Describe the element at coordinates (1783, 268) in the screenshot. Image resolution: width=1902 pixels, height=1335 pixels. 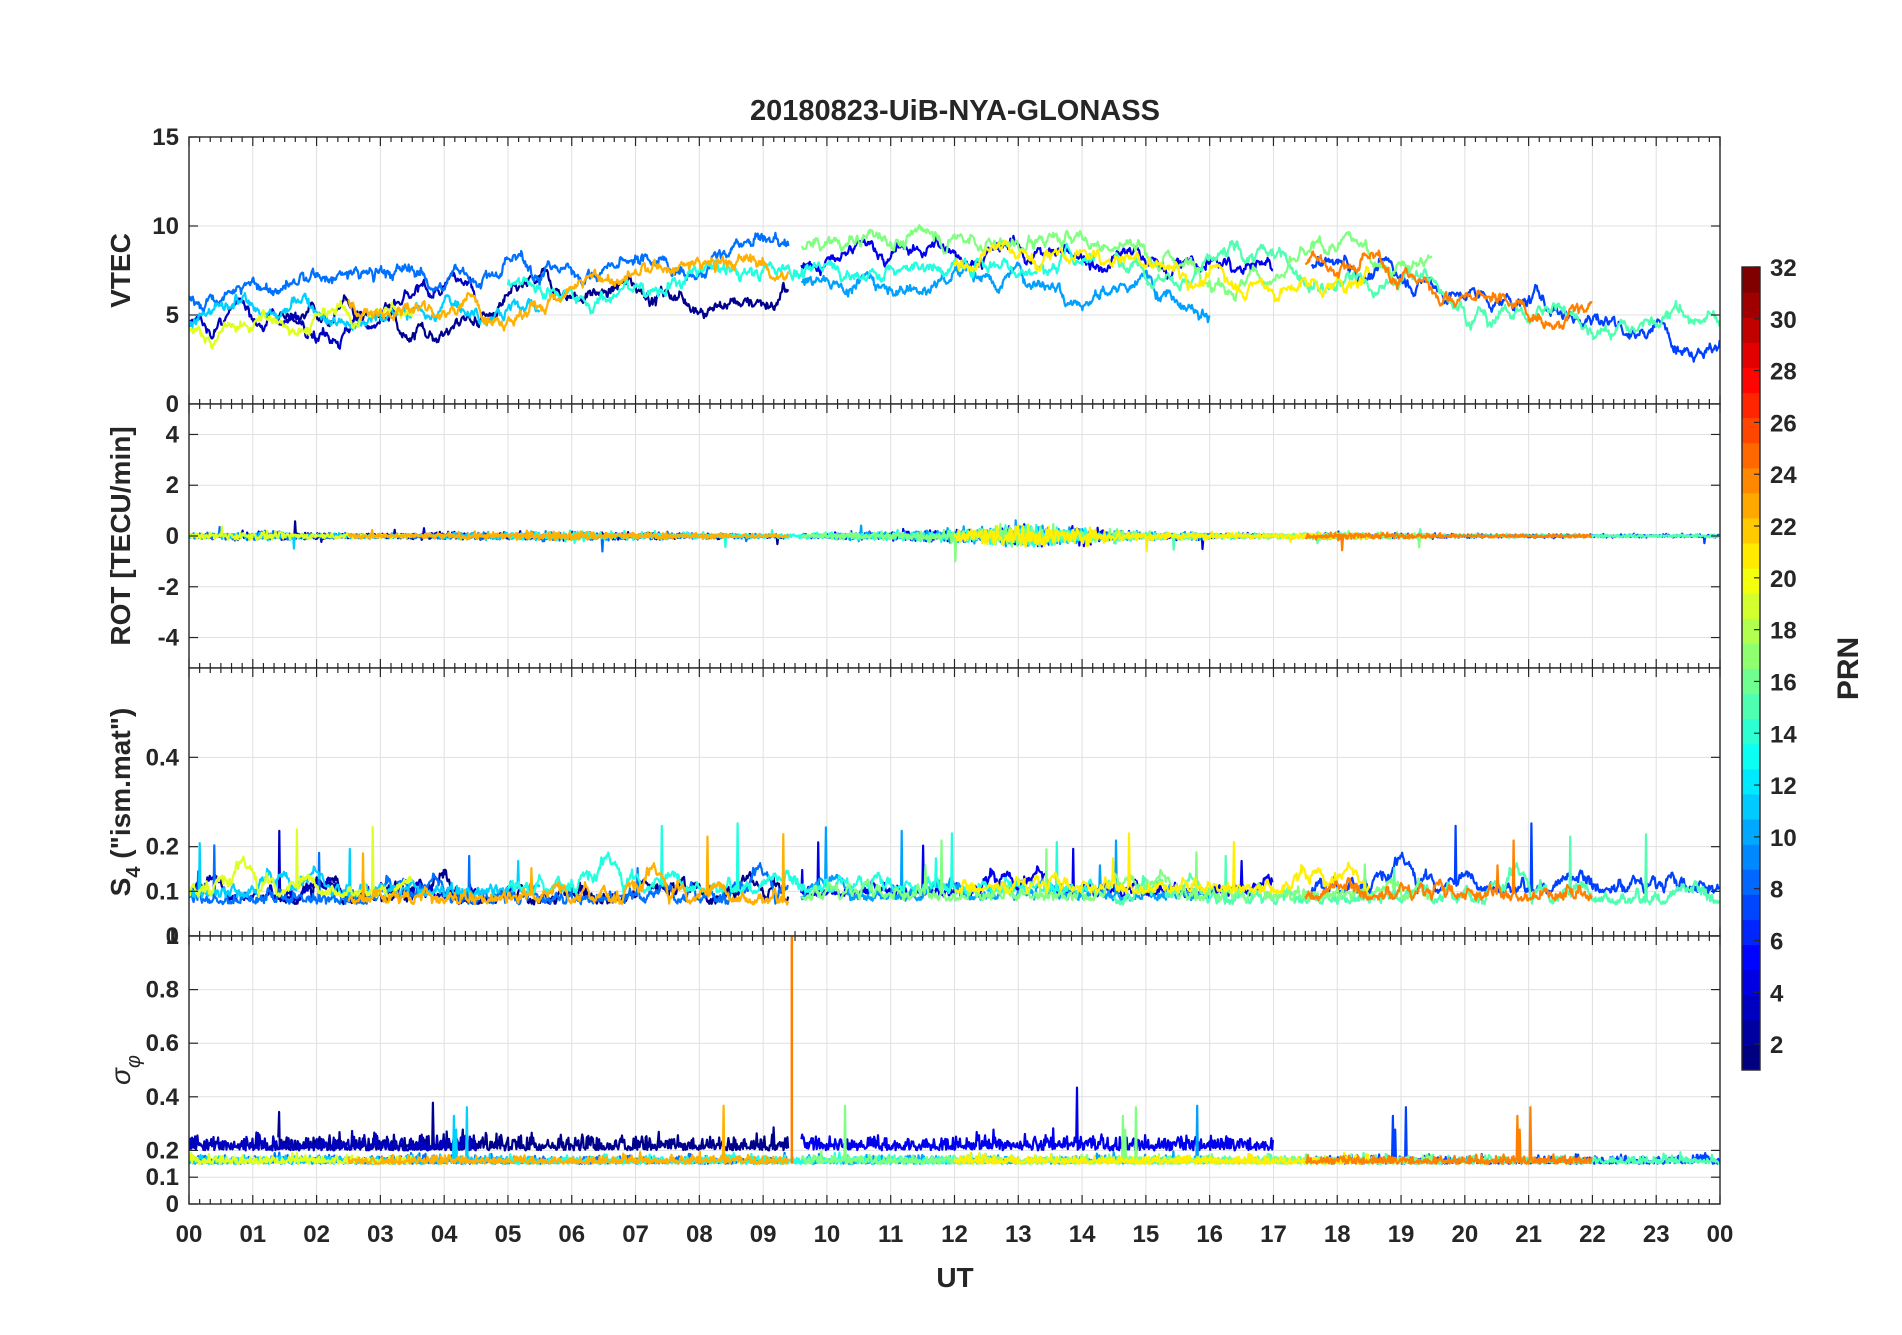
I see `colorbar-tick-label: 32` at that location.